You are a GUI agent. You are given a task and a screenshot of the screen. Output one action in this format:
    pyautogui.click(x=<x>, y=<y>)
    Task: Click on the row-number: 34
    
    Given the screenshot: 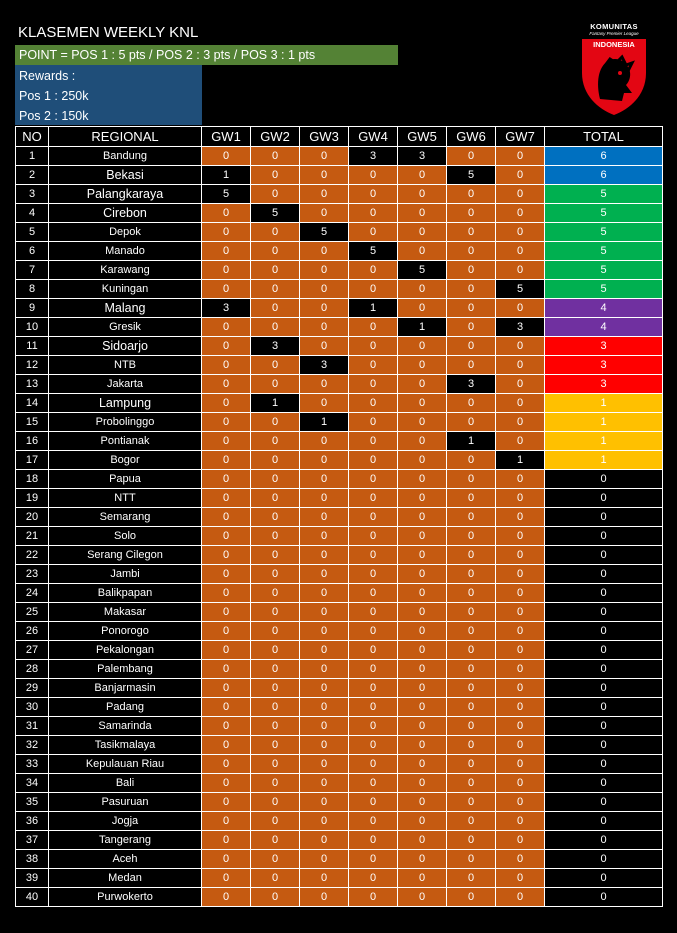 What is the action you would take?
    pyautogui.click(x=32, y=783)
    